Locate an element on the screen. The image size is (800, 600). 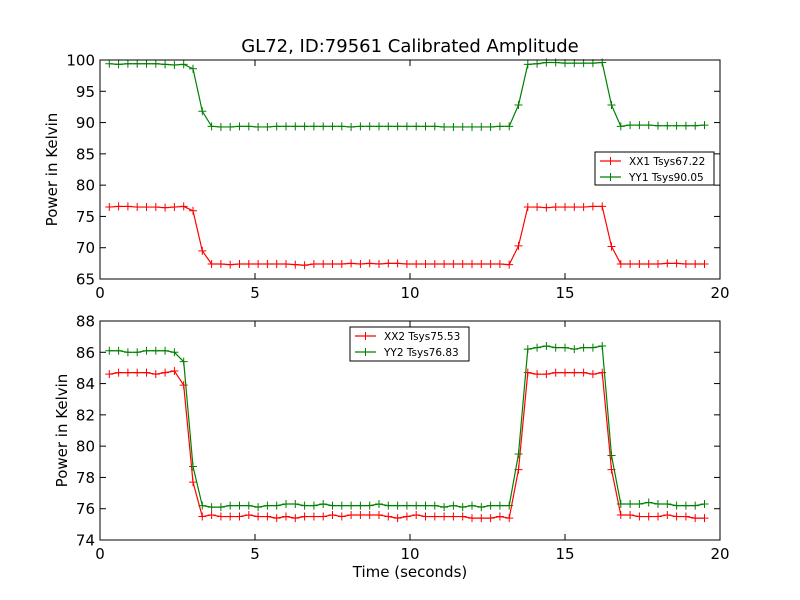
y-tick-label: 88 is located at coordinates (85, 322).